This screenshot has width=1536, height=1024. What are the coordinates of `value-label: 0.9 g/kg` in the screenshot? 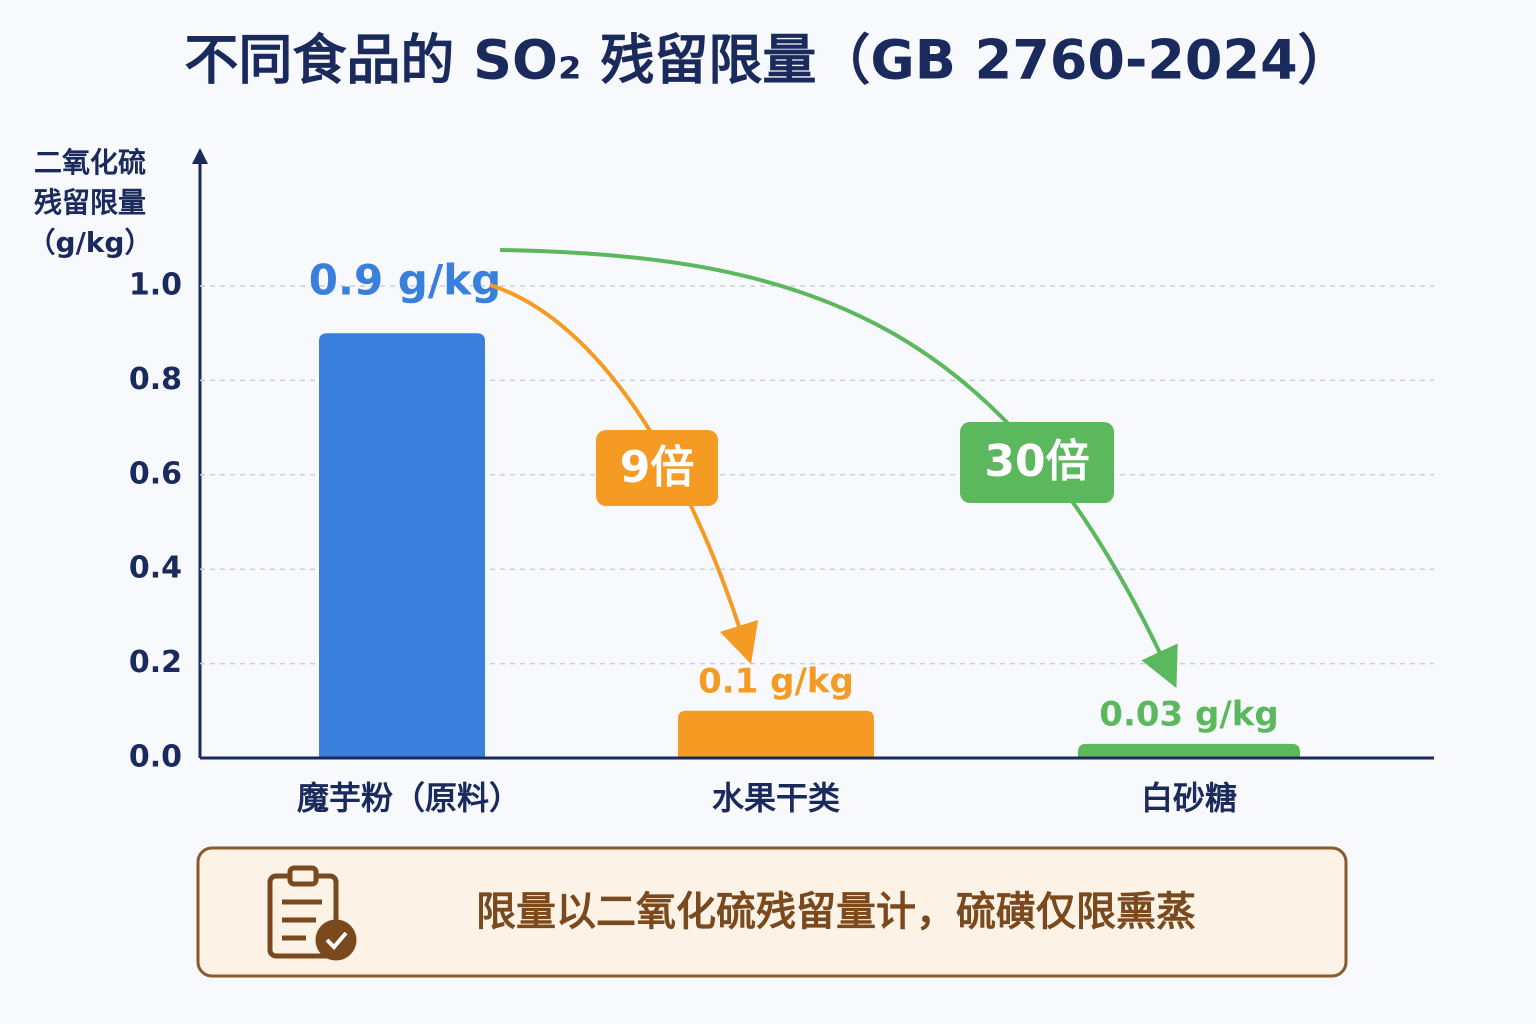 It's located at (405, 280).